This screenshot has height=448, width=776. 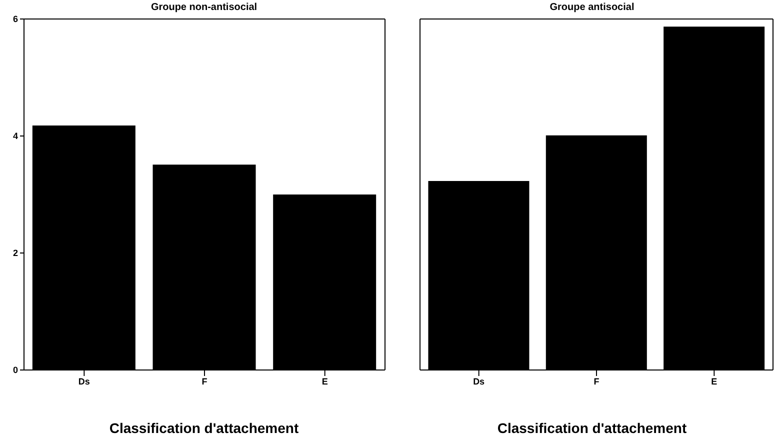 I want to click on y-tick-label: 2, so click(x=15, y=253).